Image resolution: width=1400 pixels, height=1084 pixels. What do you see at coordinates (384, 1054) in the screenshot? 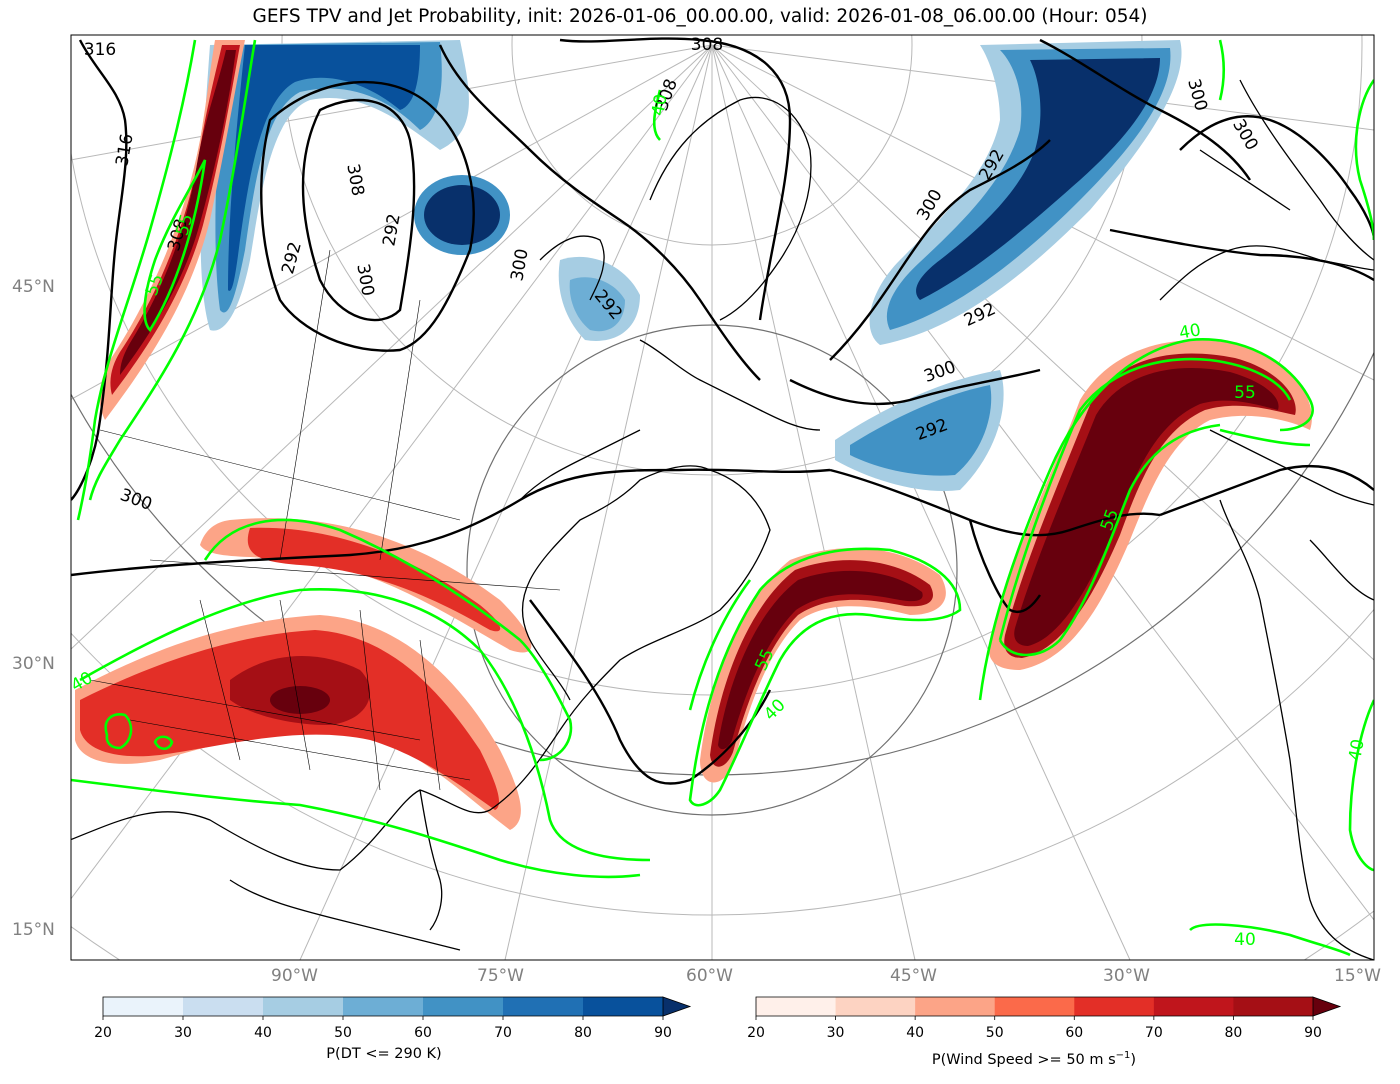
I see `colorbar-tpv-label: P(DT <= 290 K)` at bounding box center [384, 1054].